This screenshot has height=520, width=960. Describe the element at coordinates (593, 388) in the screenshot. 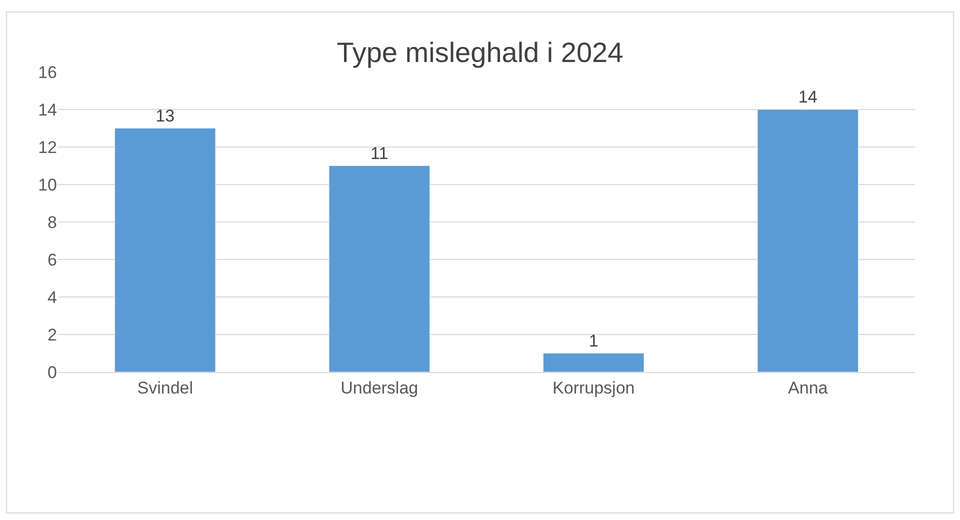

I see `x-tick-label: Korrupsjon` at that location.